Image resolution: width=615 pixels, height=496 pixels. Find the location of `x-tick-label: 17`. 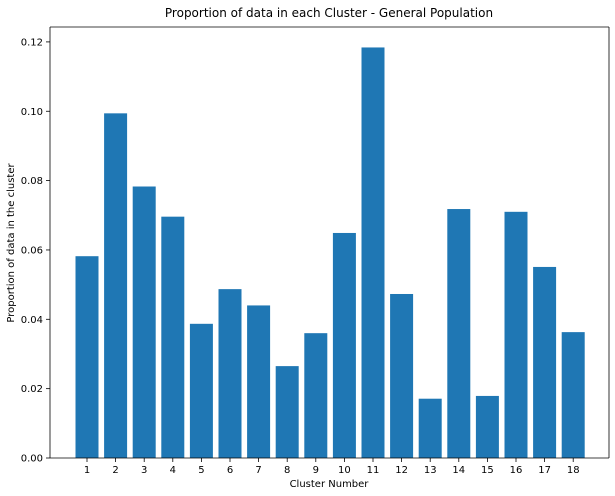

x-tick-label: 17 is located at coordinates (544, 470).